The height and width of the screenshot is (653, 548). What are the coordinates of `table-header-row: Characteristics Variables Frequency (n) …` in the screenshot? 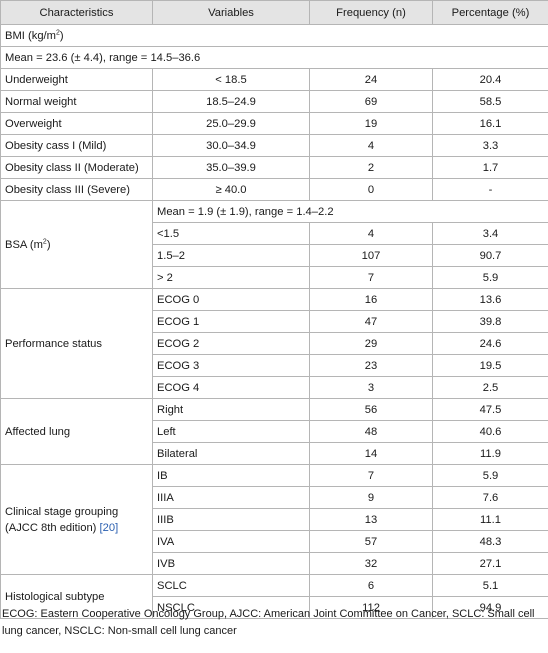 It's located at (274, 12).